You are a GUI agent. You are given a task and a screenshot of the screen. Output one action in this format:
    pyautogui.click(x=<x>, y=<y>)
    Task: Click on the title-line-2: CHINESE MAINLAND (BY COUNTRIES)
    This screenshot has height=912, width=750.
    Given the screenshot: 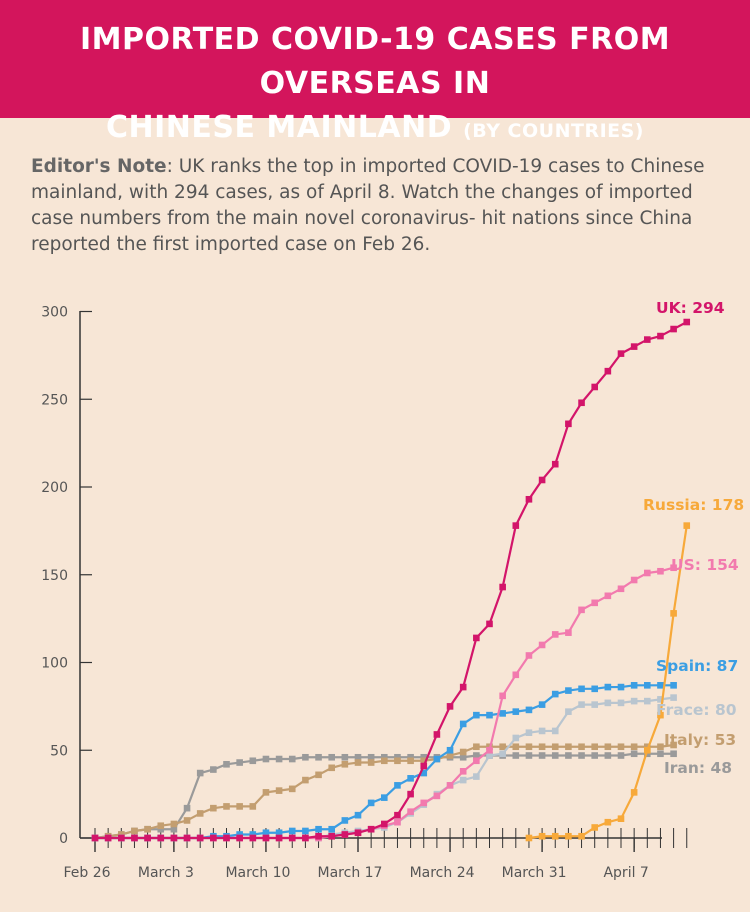 What is the action you would take?
    pyautogui.click(x=375, y=129)
    